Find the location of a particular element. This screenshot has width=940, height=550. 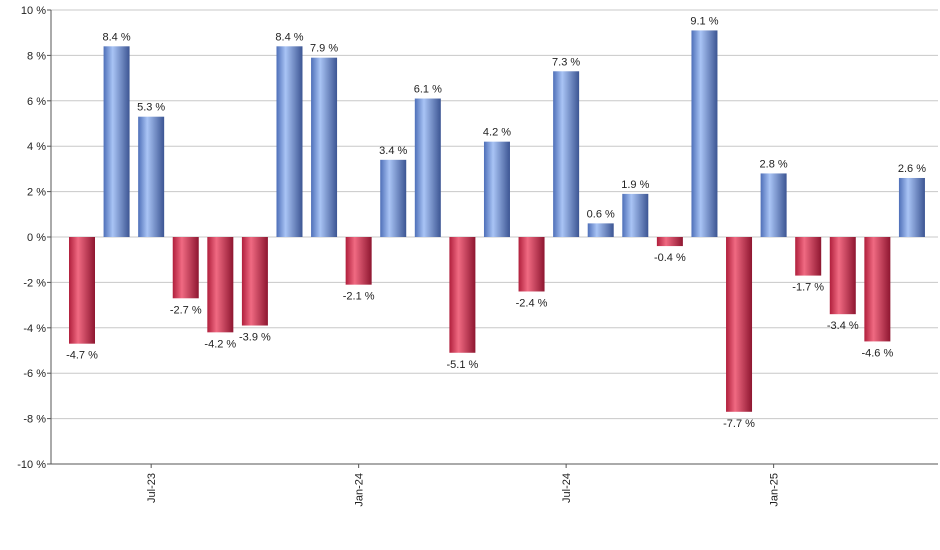

y-tick-label: -10 % is located at coordinates (31, 465).